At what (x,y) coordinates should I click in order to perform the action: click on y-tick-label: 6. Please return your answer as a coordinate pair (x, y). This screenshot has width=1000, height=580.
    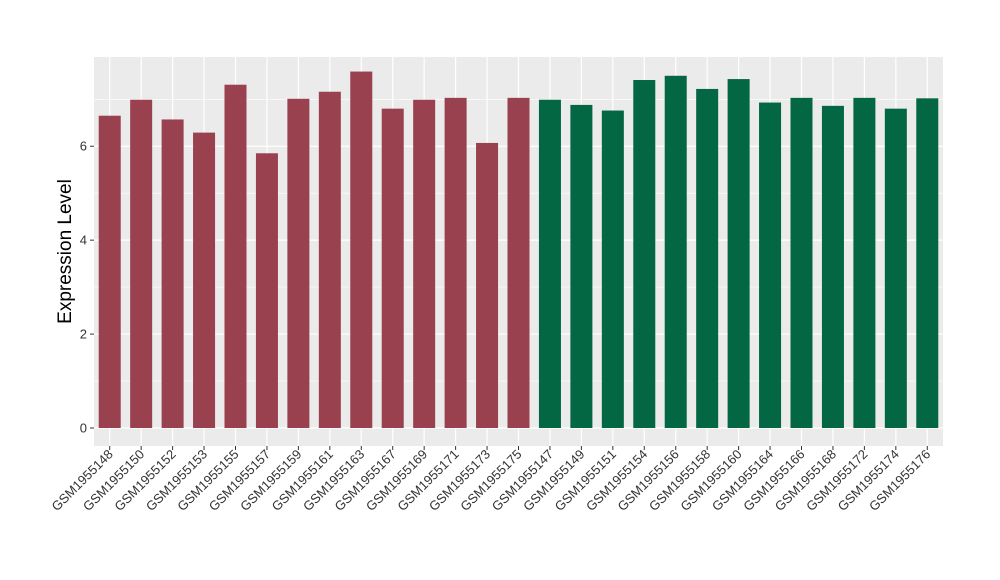
    Looking at the image, I should click on (83, 146).